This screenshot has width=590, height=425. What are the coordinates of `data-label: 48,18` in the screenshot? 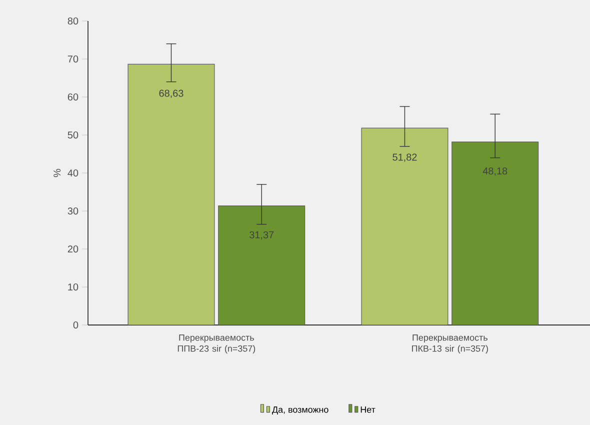 It's located at (495, 171).